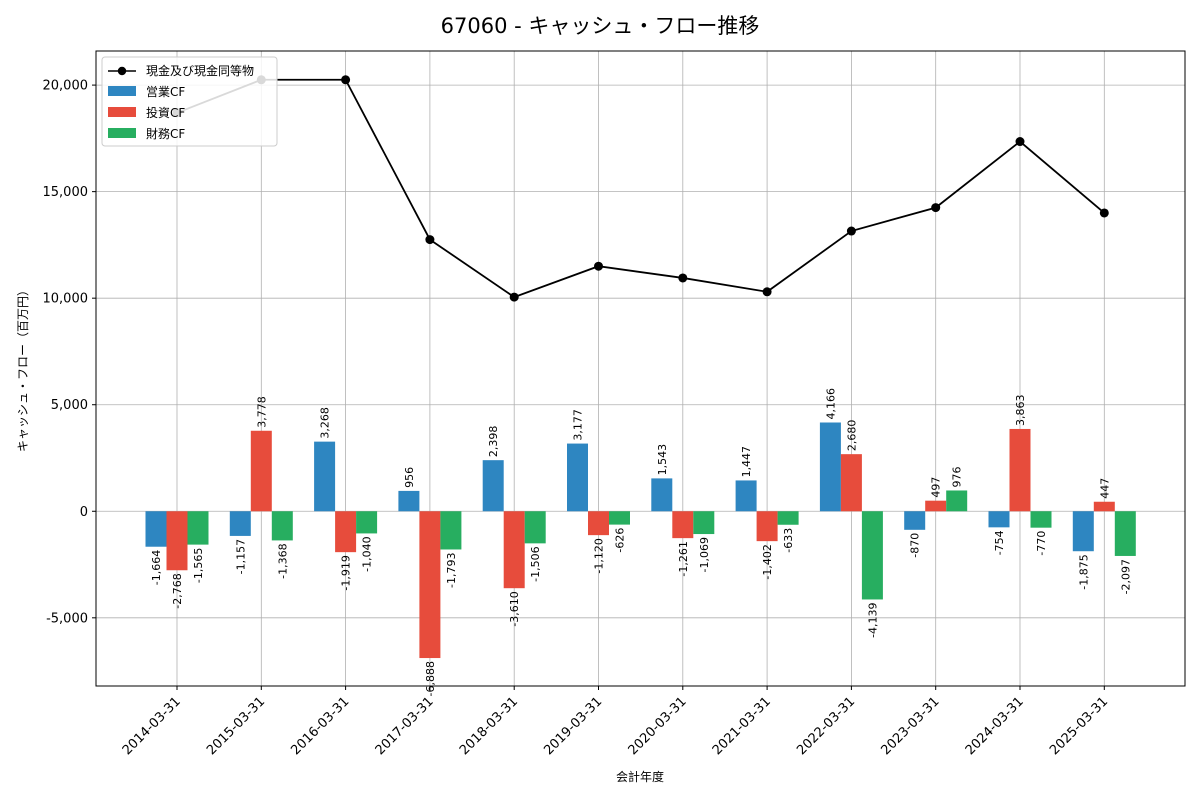 This screenshot has height=800, width=1200. Describe the element at coordinates (936, 487) in the screenshot. I see `bar-value-label: 497` at that location.